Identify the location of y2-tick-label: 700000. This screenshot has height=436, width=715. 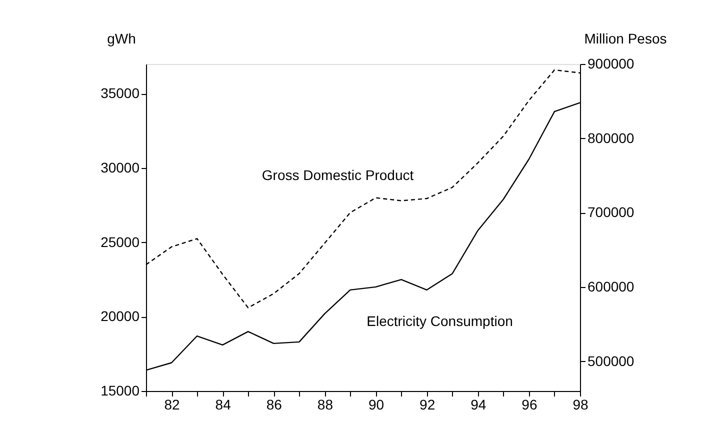
(611, 212).